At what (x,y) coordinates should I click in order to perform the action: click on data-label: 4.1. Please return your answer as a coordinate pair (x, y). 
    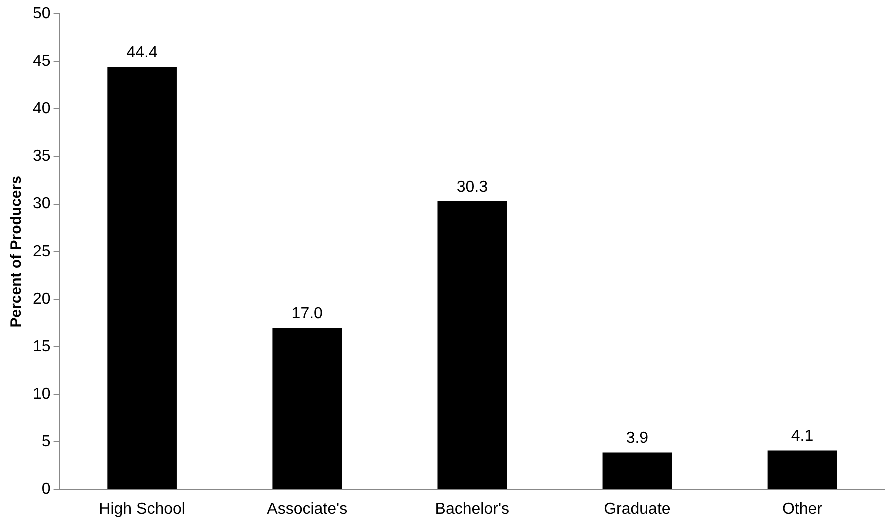
    Looking at the image, I should click on (802, 437).